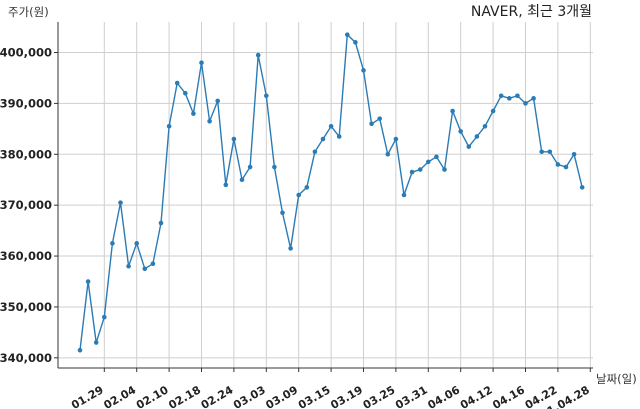  What do you see at coordinates (616, 379) in the screenshot?
I see `x-axis-title: 날짜(일)` at bounding box center [616, 379].